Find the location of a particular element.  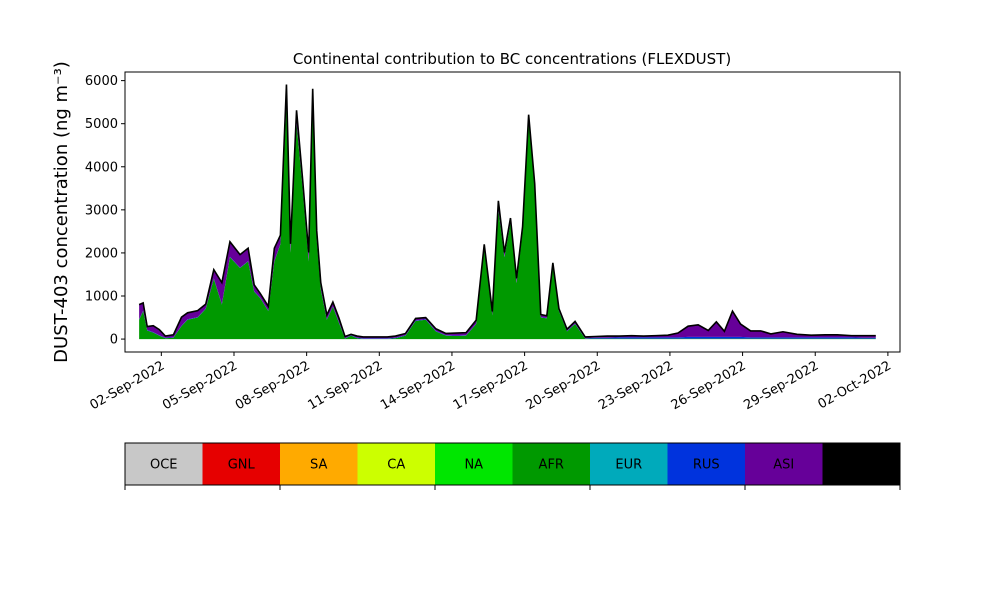

y-tick-label: 3000 is located at coordinates (101, 210).